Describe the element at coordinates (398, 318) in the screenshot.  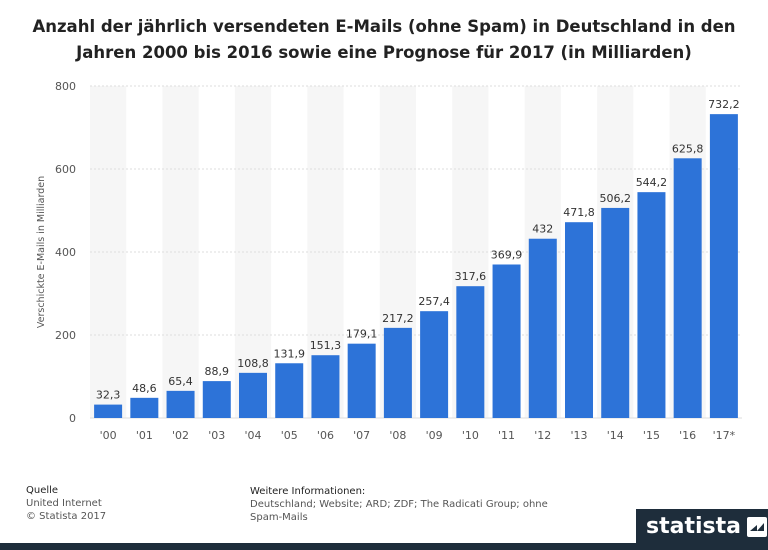
I see `data-label: 217,2` at that location.